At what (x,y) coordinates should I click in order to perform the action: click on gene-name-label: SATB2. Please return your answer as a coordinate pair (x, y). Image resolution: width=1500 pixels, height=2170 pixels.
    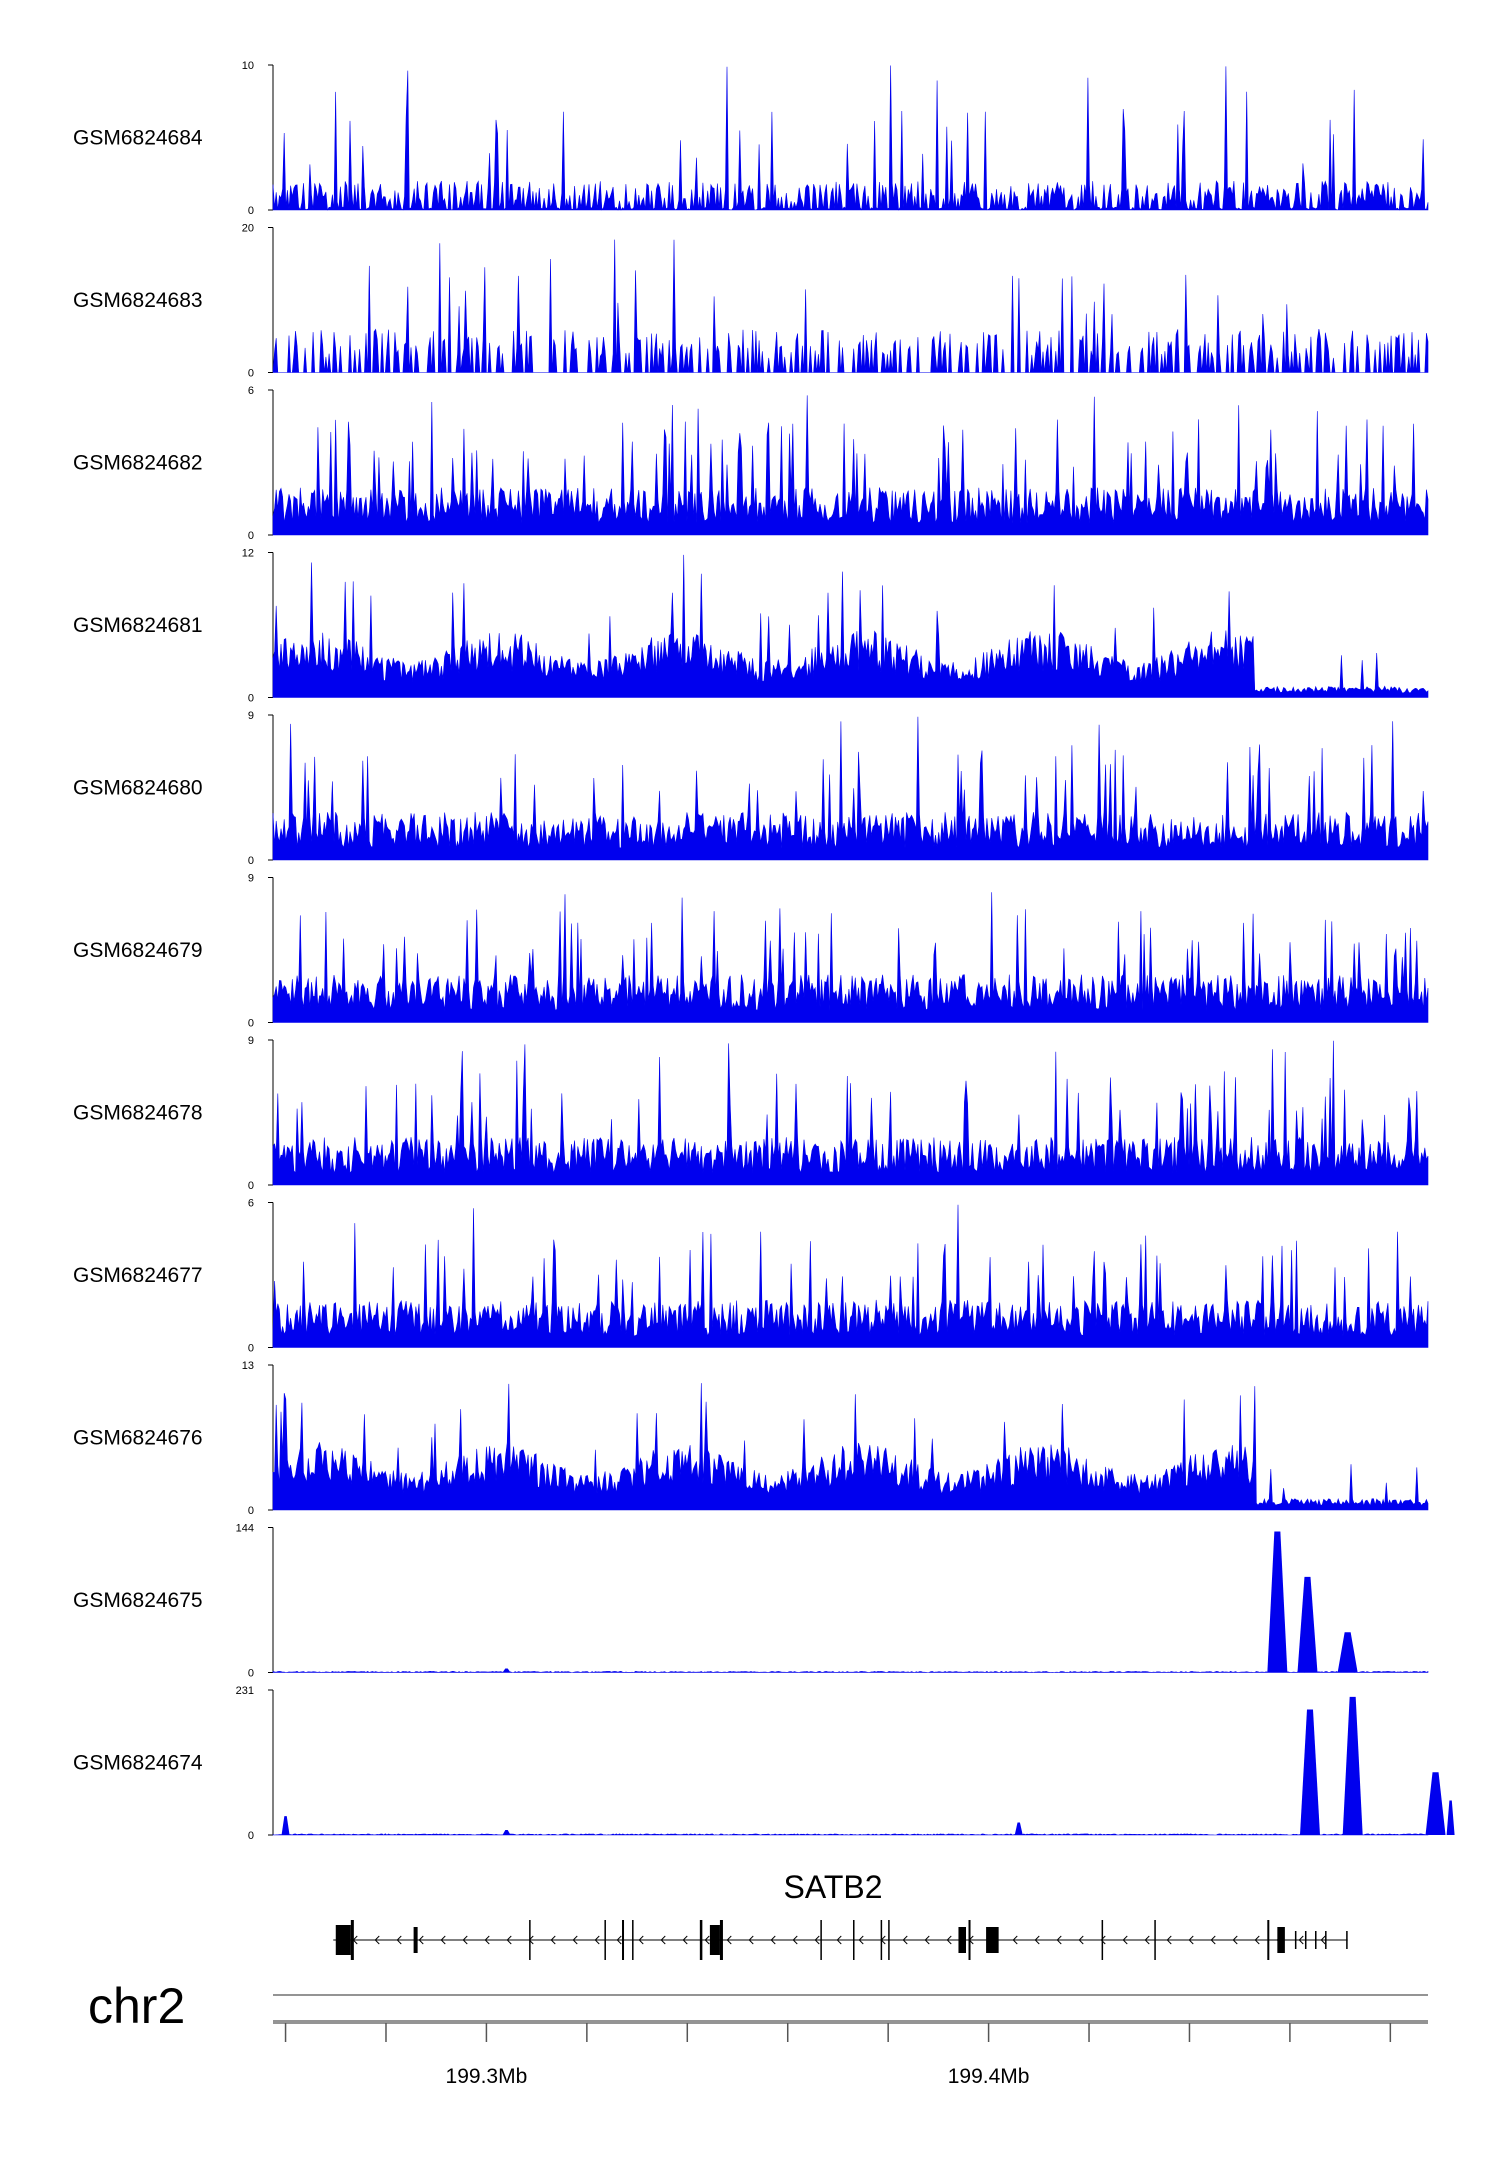
    Looking at the image, I should click on (833, 1887).